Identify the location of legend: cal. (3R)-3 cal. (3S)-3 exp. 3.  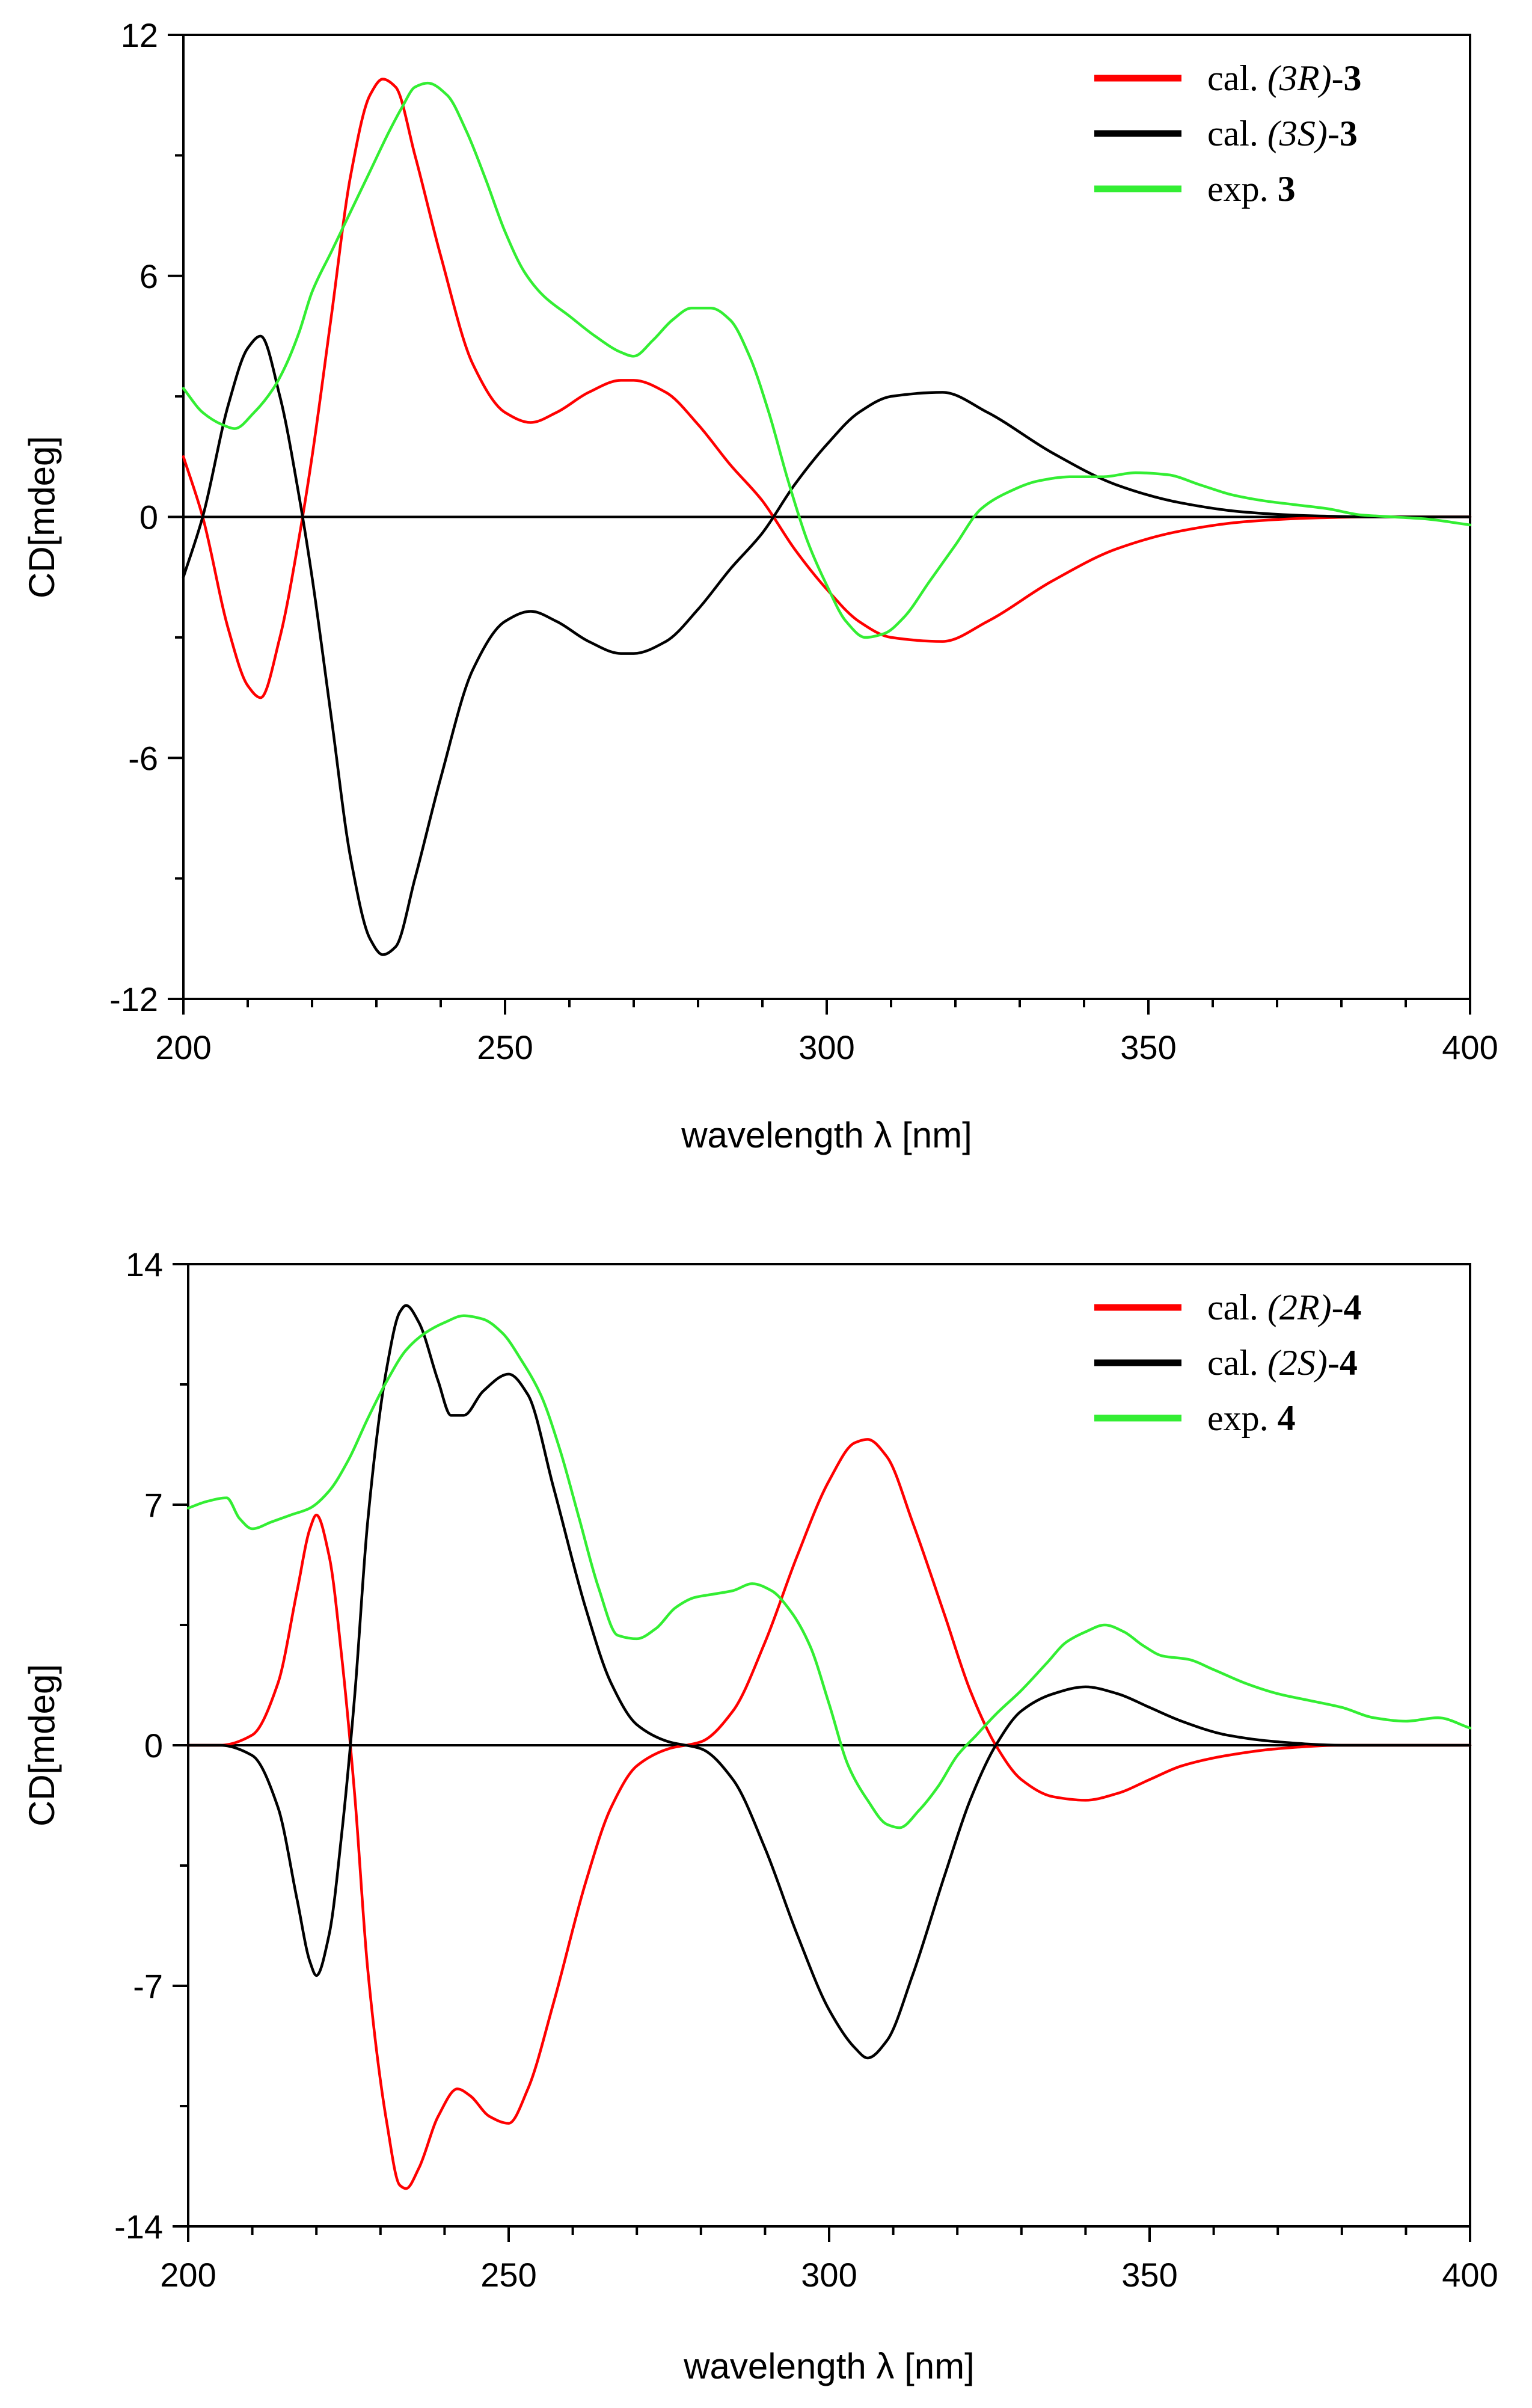
(1228, 133).